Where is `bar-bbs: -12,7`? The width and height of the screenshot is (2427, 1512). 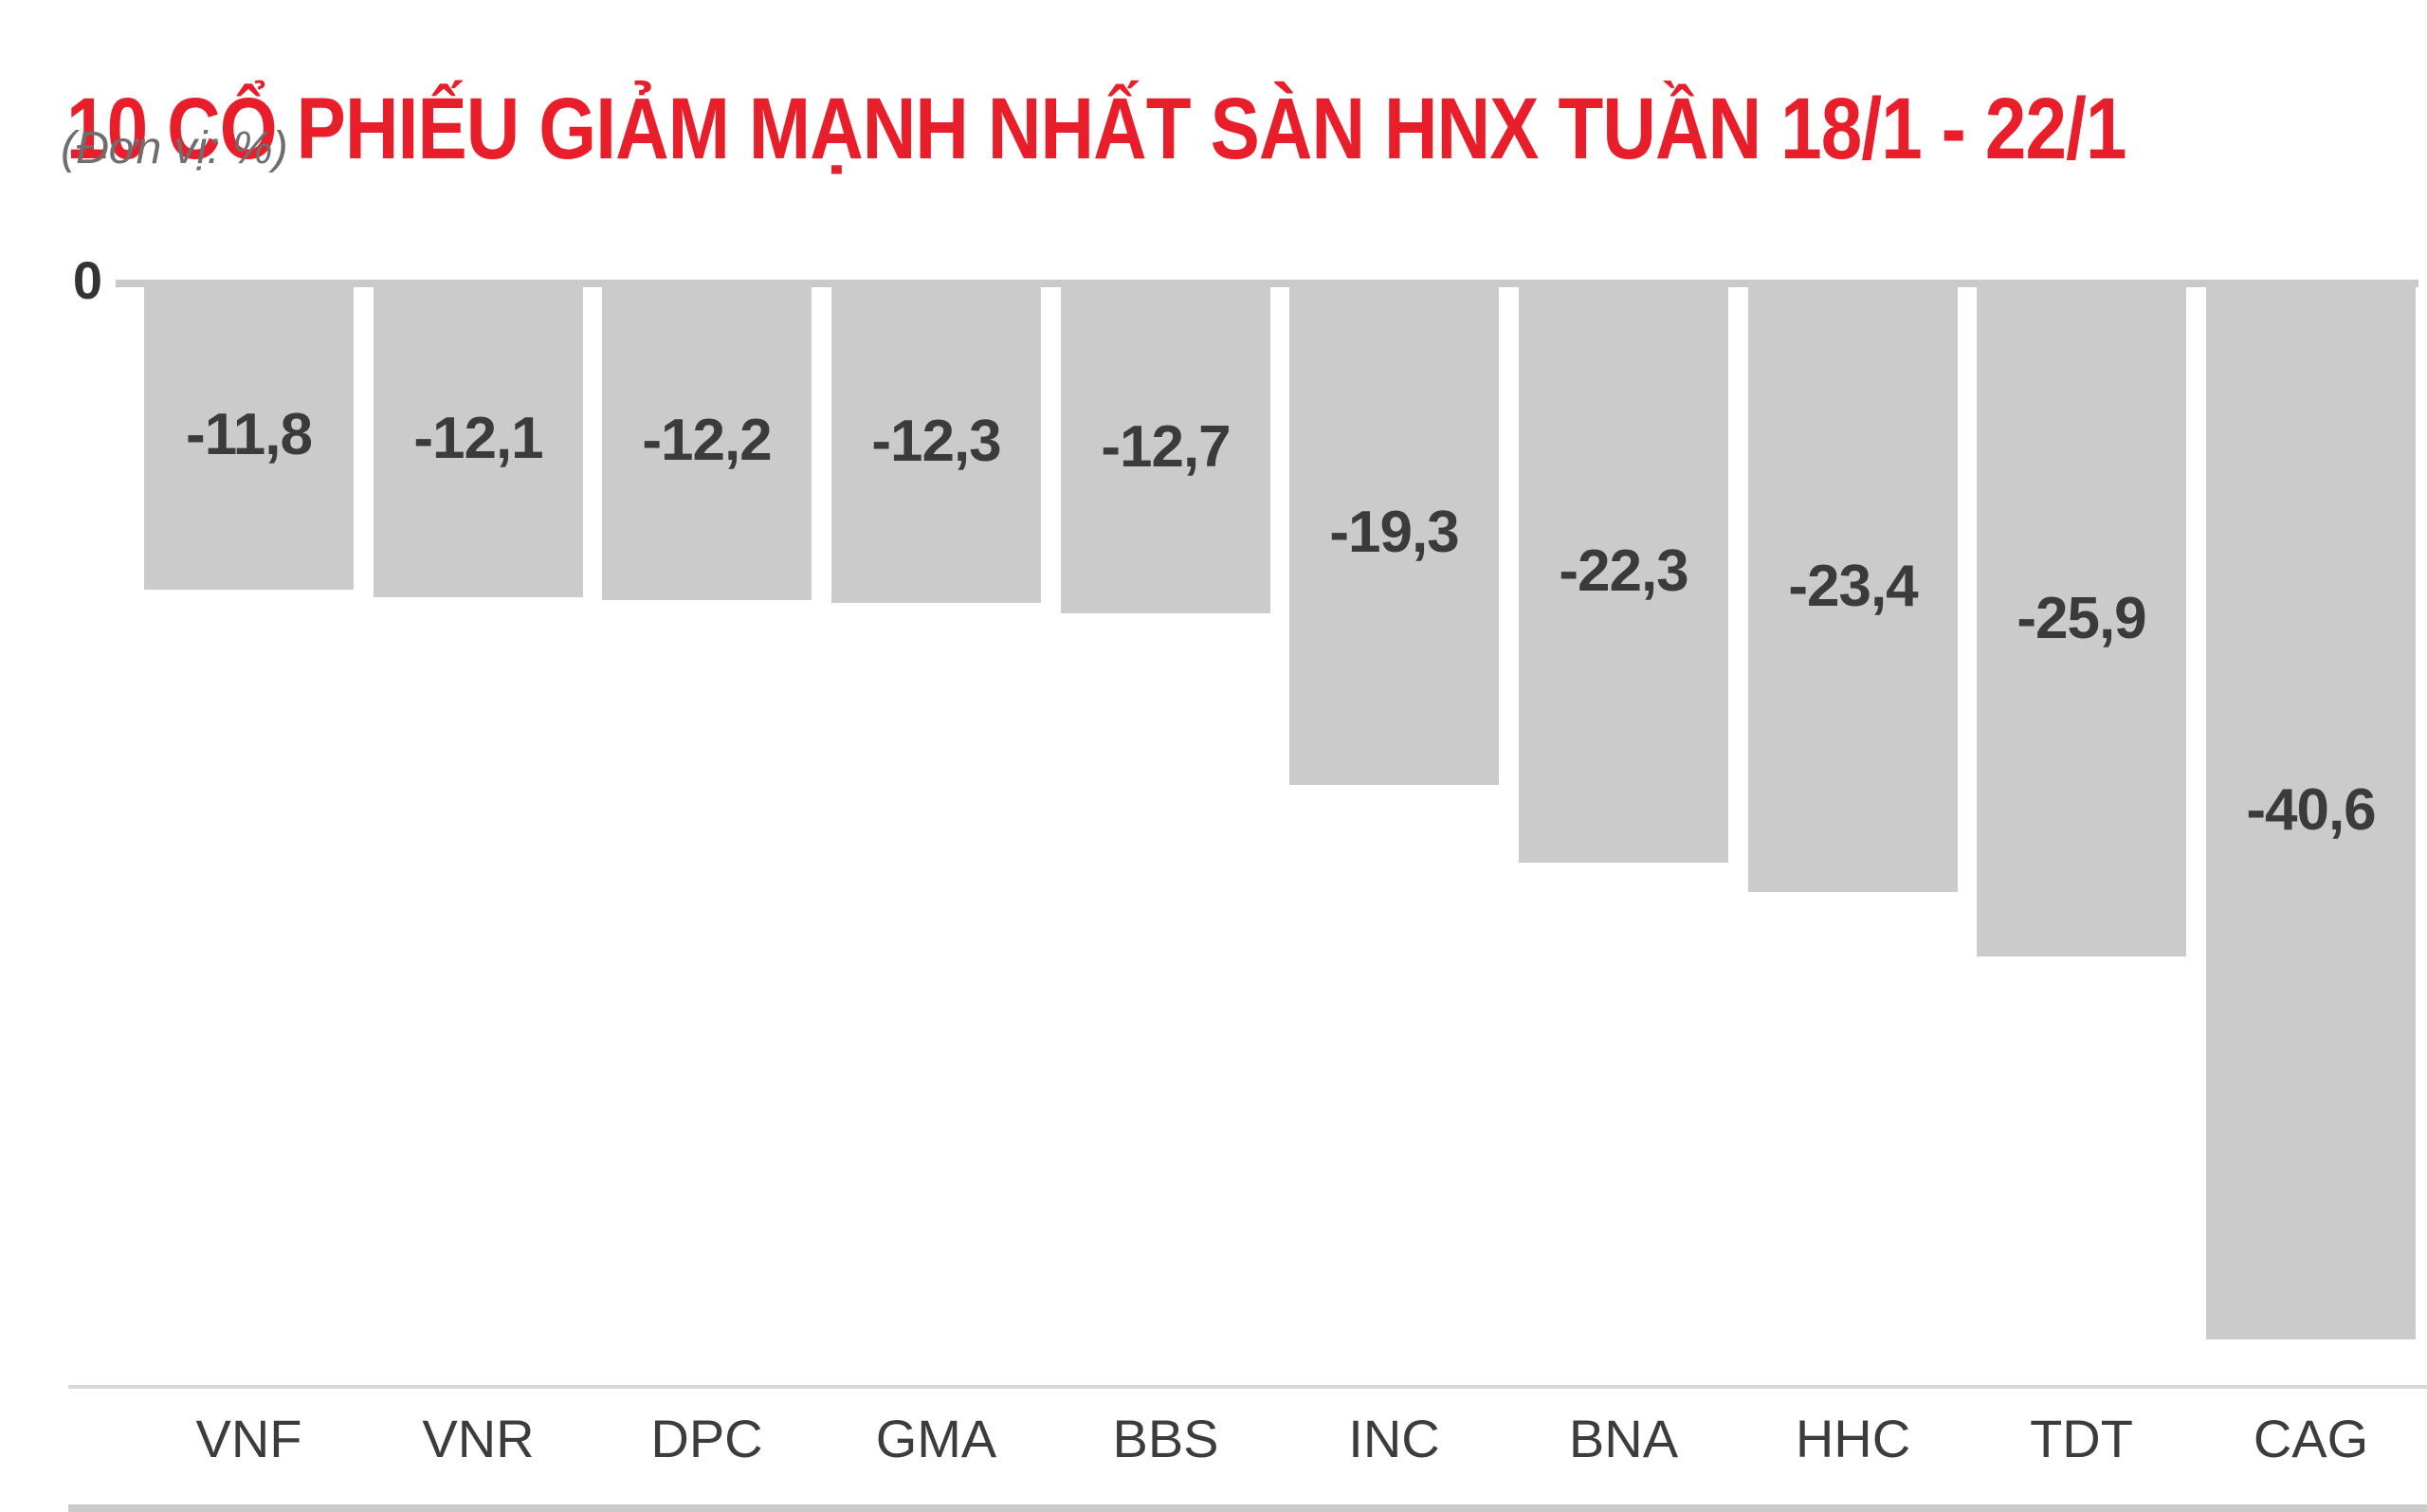
bar-bbs: -12,7 is located at coordinates (1165, 446).